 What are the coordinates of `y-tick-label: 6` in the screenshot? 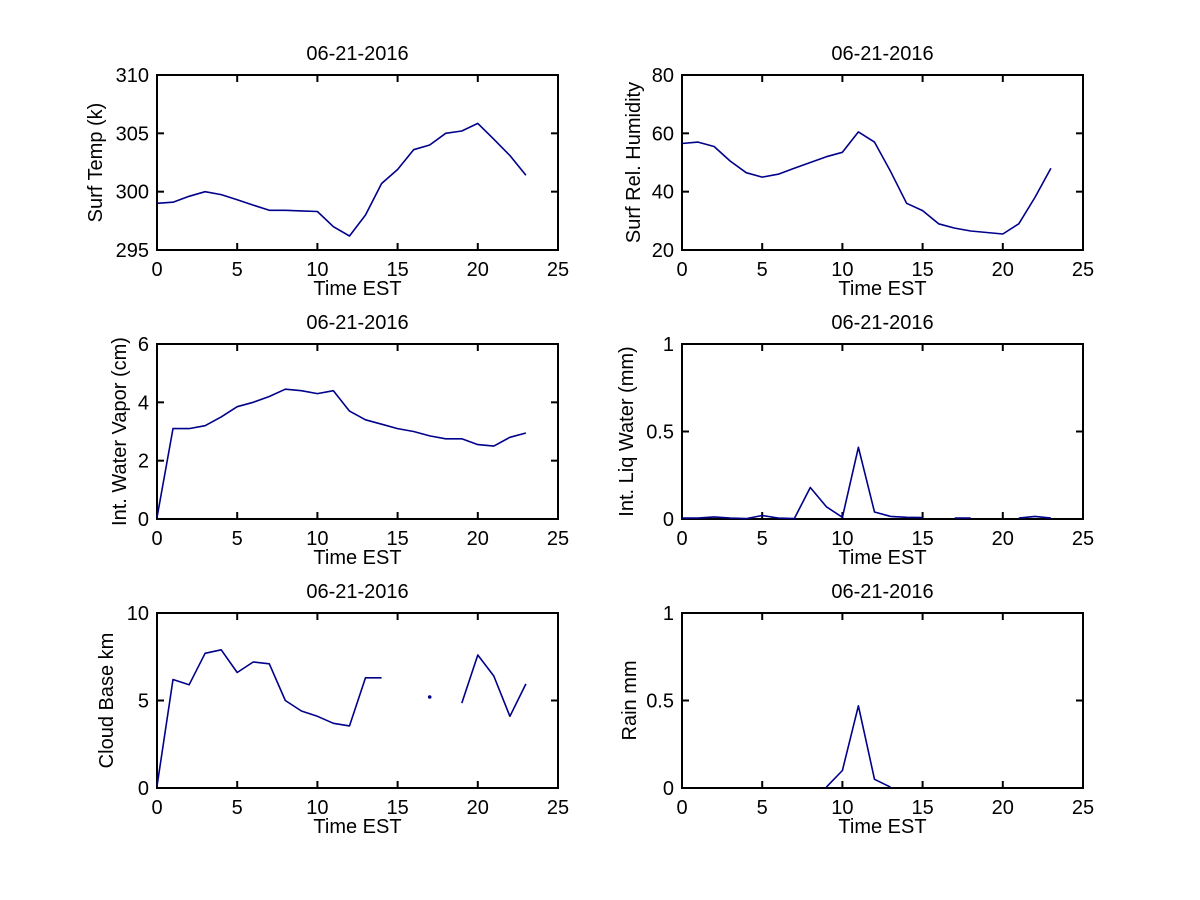 It's located at (143, 345).